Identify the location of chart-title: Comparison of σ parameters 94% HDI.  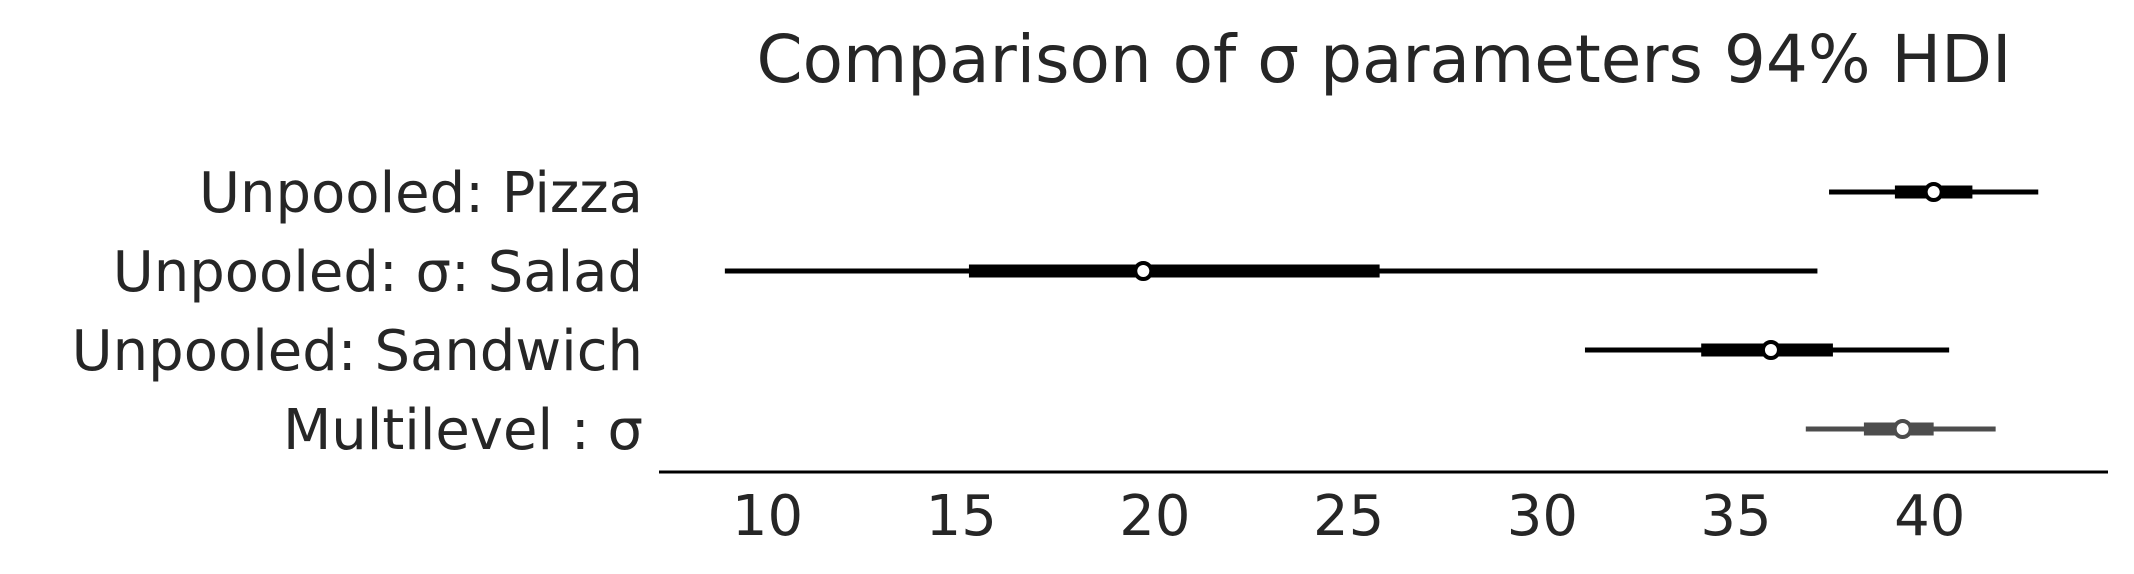
(1384, 59).